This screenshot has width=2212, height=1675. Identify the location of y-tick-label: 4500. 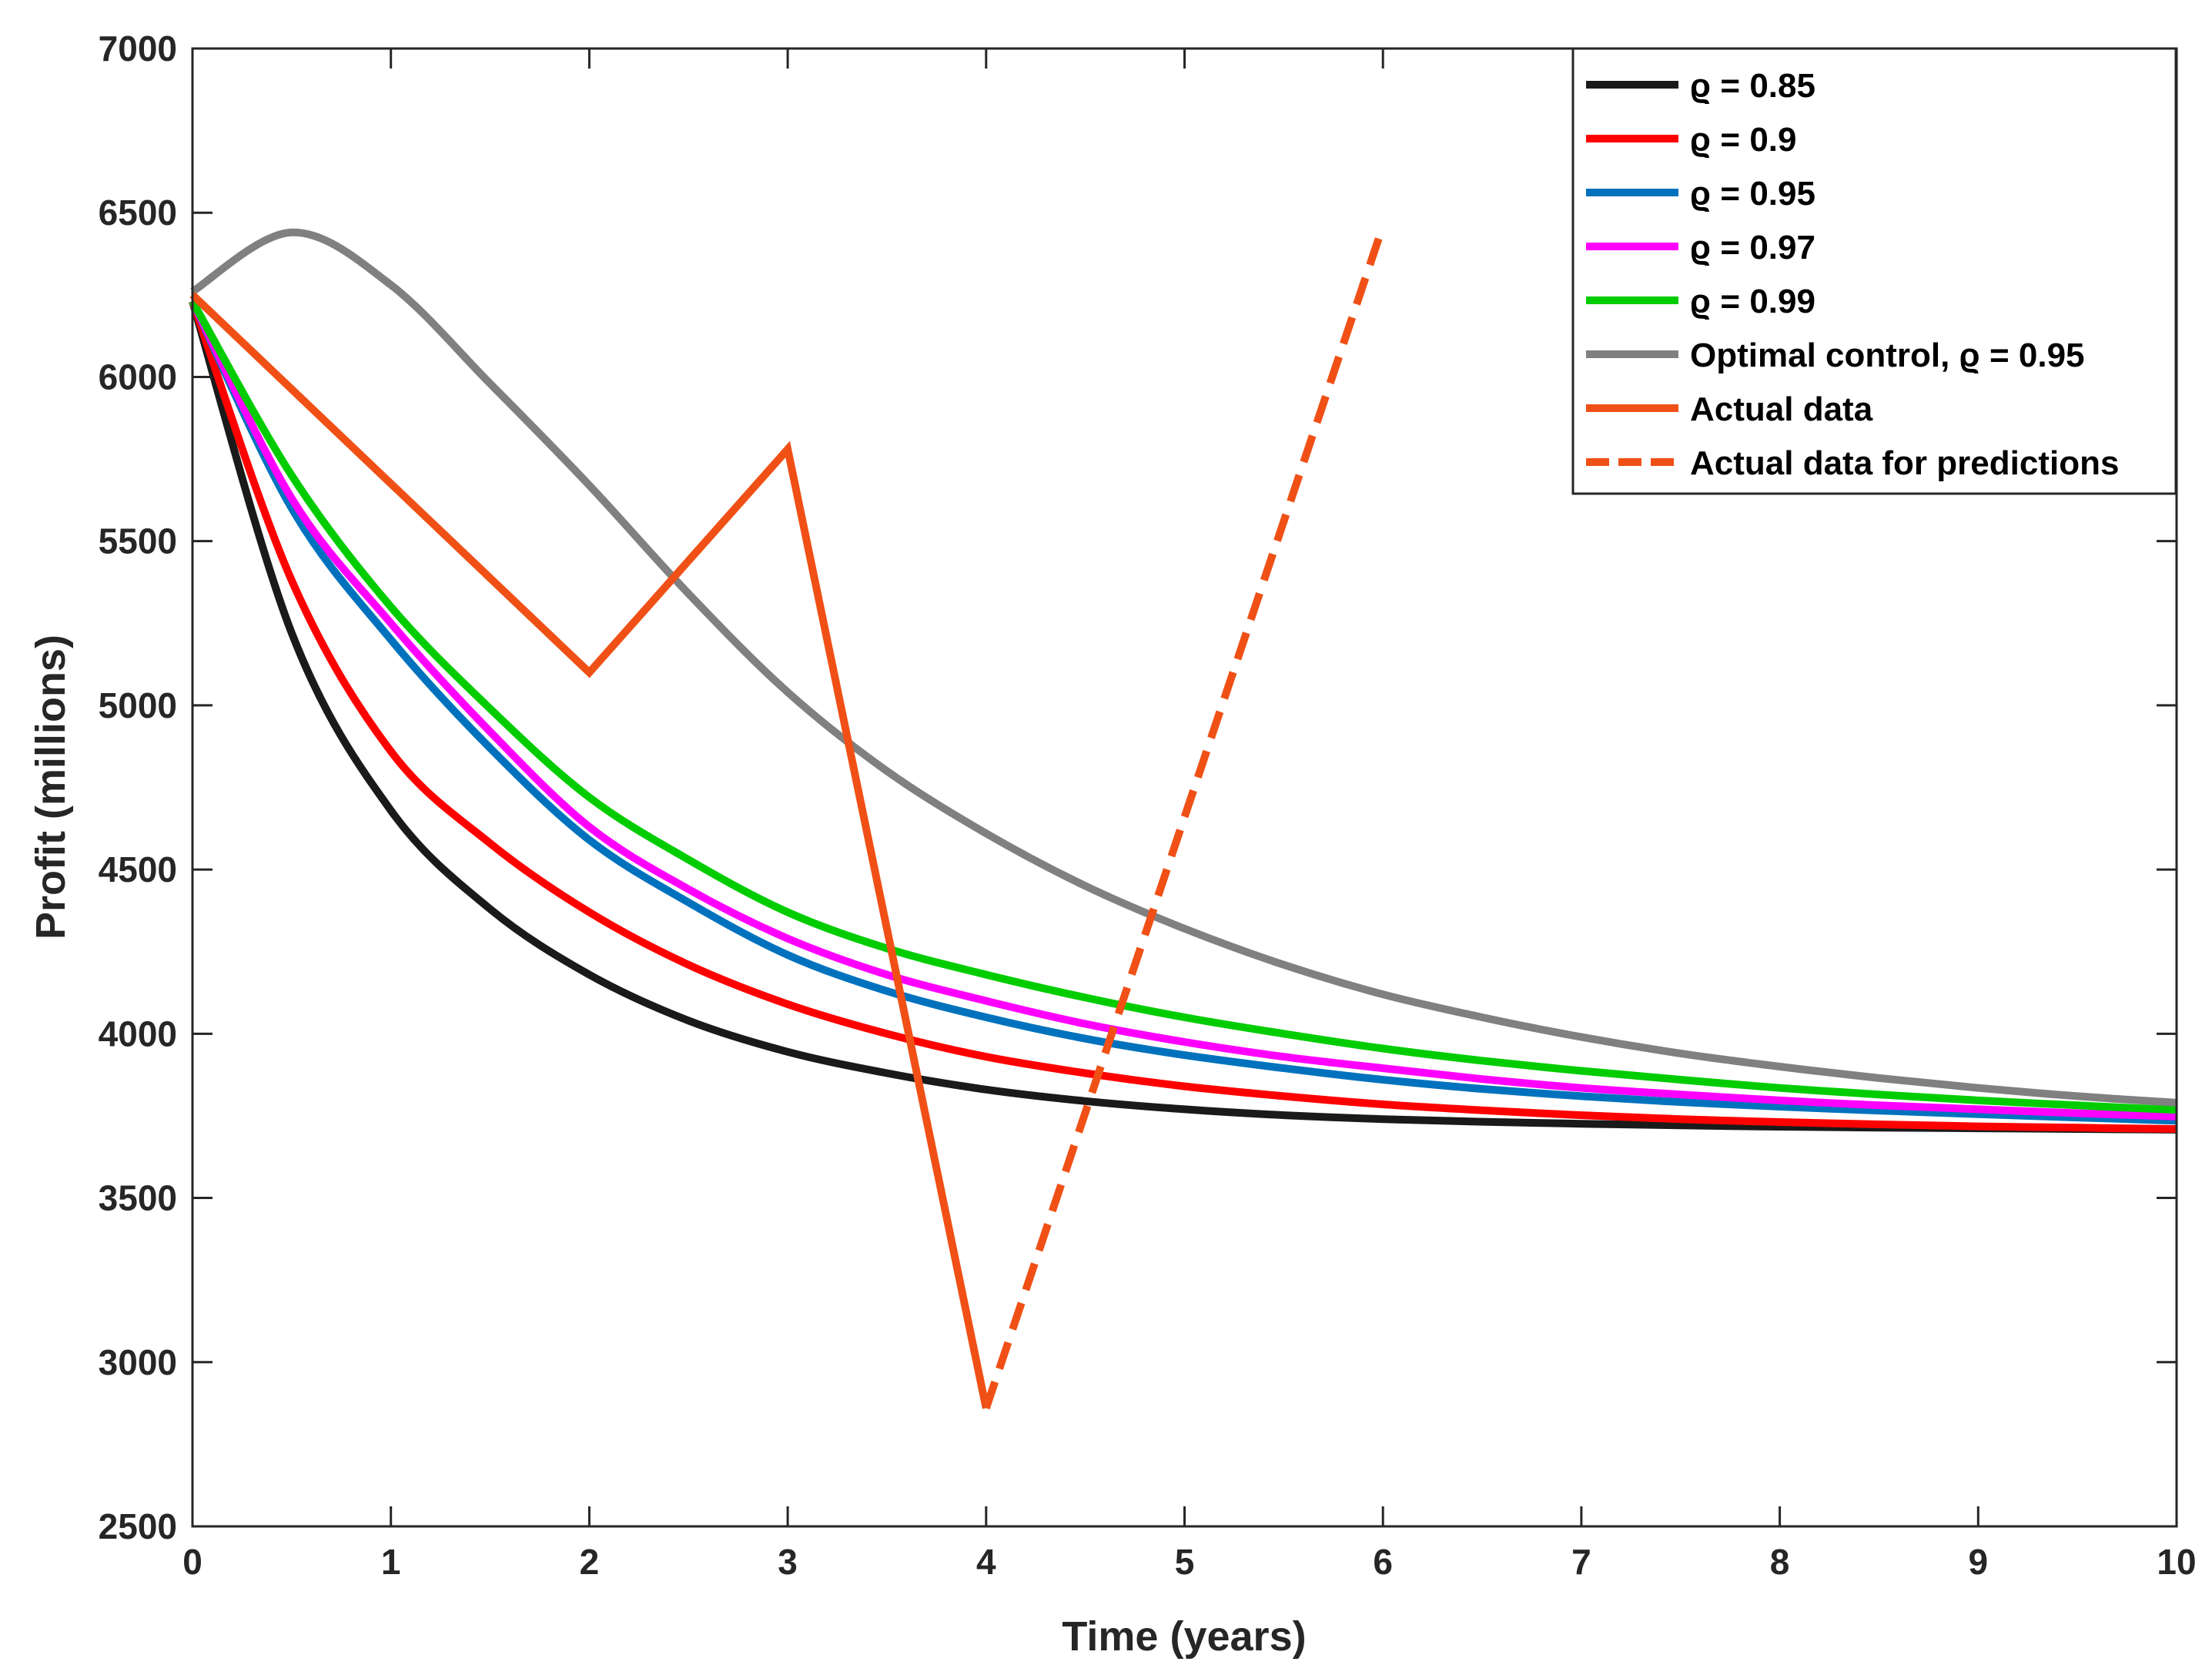
(138, 869).